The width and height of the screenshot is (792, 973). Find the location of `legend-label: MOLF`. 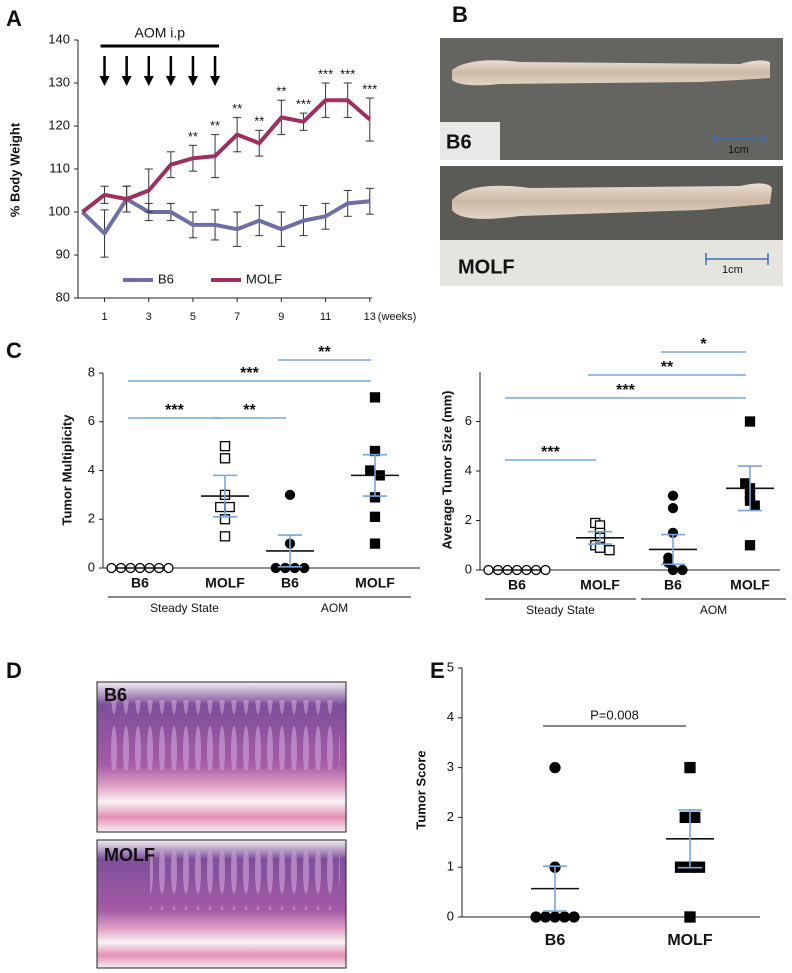

legend-label: MOLF is located at coordinates (264, 278).